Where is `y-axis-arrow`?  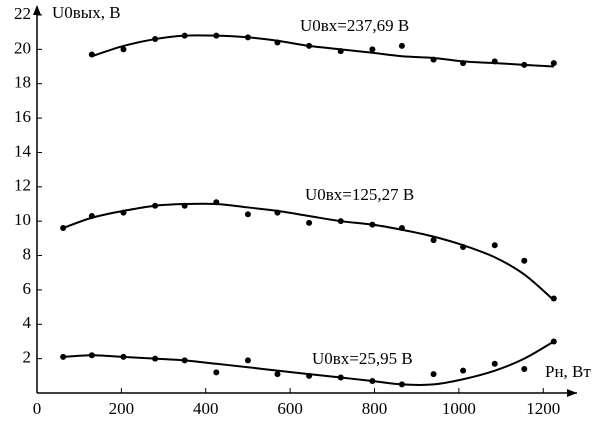
y-axis-arrow is located at coordinates (37, 10).